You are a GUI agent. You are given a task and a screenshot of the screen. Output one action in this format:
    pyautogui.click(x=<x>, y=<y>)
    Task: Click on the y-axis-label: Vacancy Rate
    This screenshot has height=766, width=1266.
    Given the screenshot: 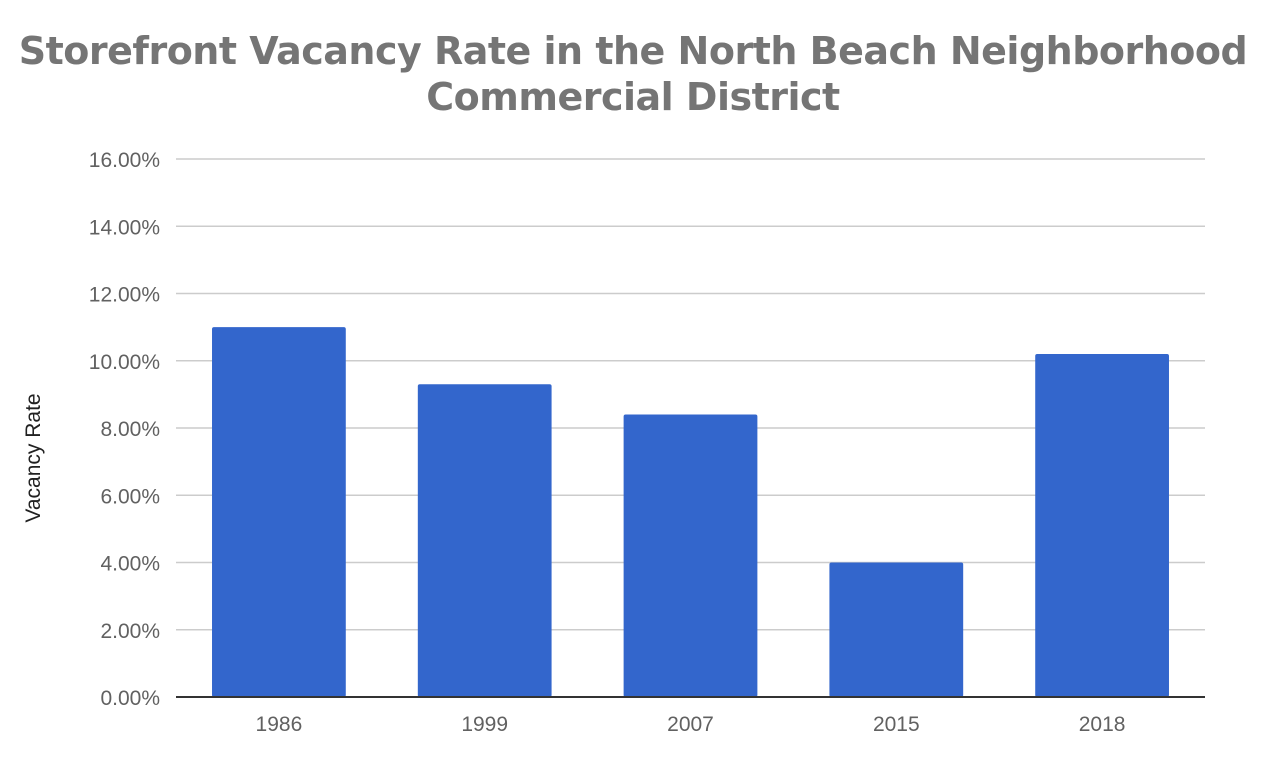 What is the action you would take?
    pyautogui.click(x=33, y=457)
    